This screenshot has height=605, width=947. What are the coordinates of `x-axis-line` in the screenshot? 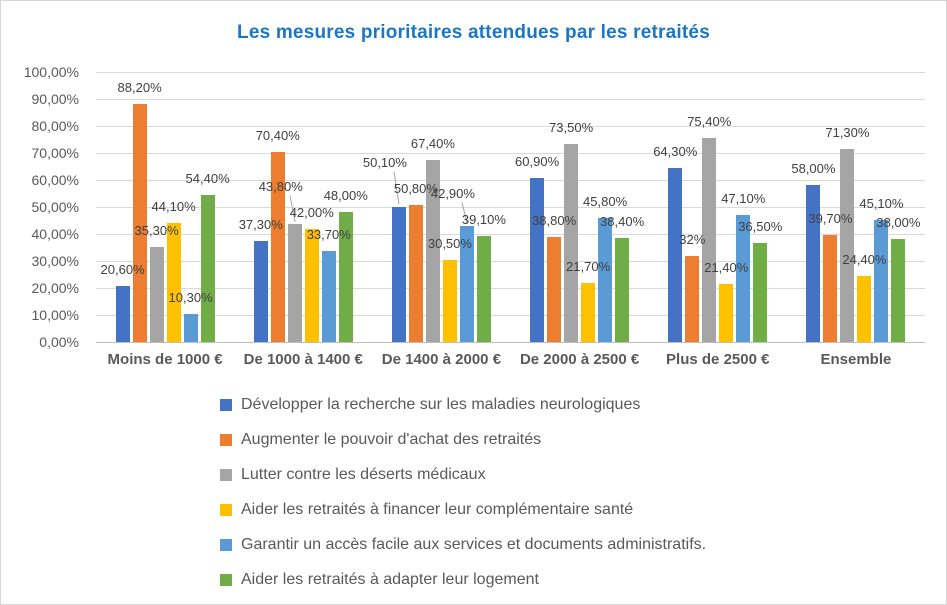 It's located at (510, 342).